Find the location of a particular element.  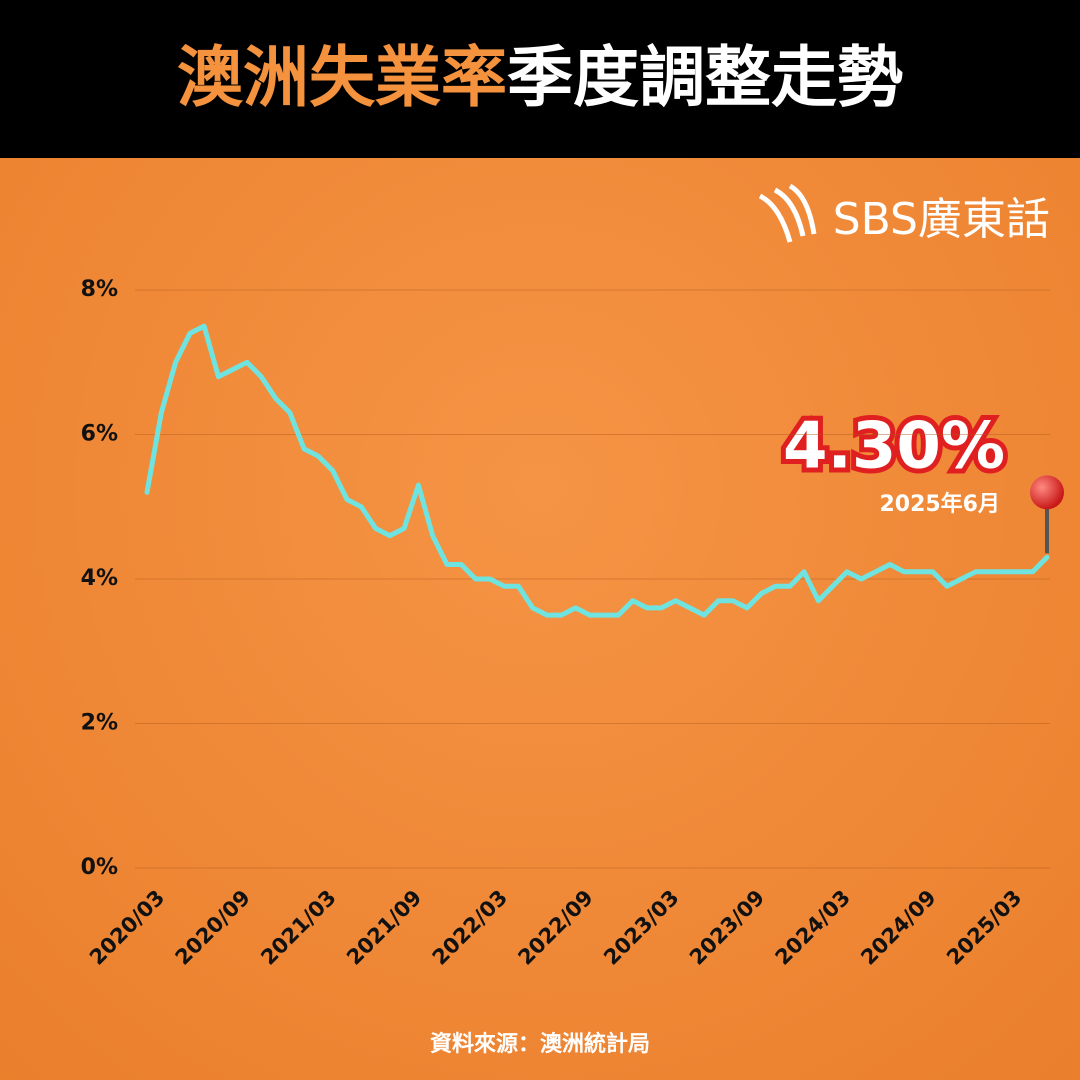

annotation-value: 4.30% is located at coordinates (894, 447).